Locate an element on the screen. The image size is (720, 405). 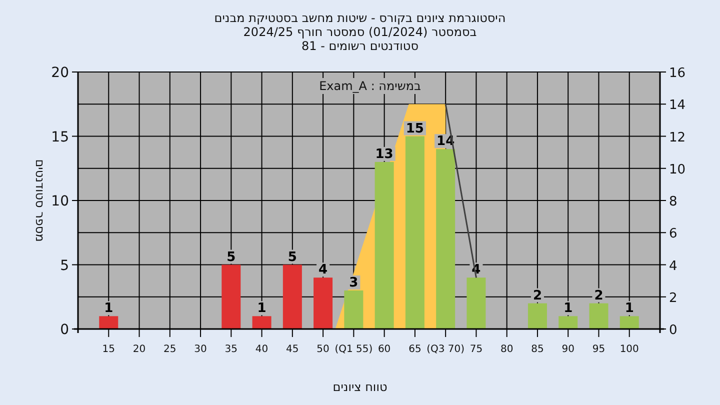
y2-tick-label: 14 is located at coordinates (677, 106).